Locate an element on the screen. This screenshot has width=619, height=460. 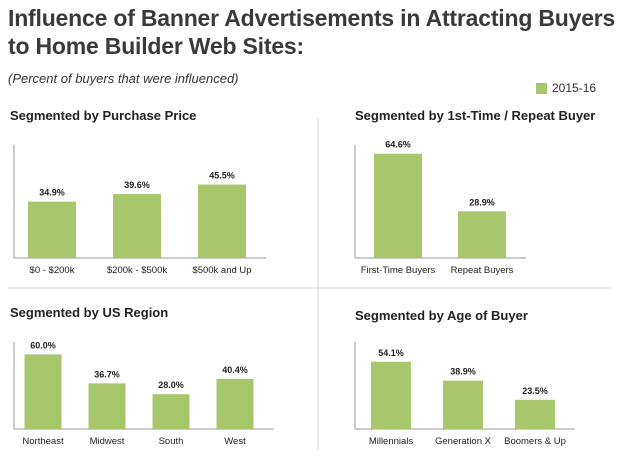
category-label: Northeast is located at coordinates (43, 441).